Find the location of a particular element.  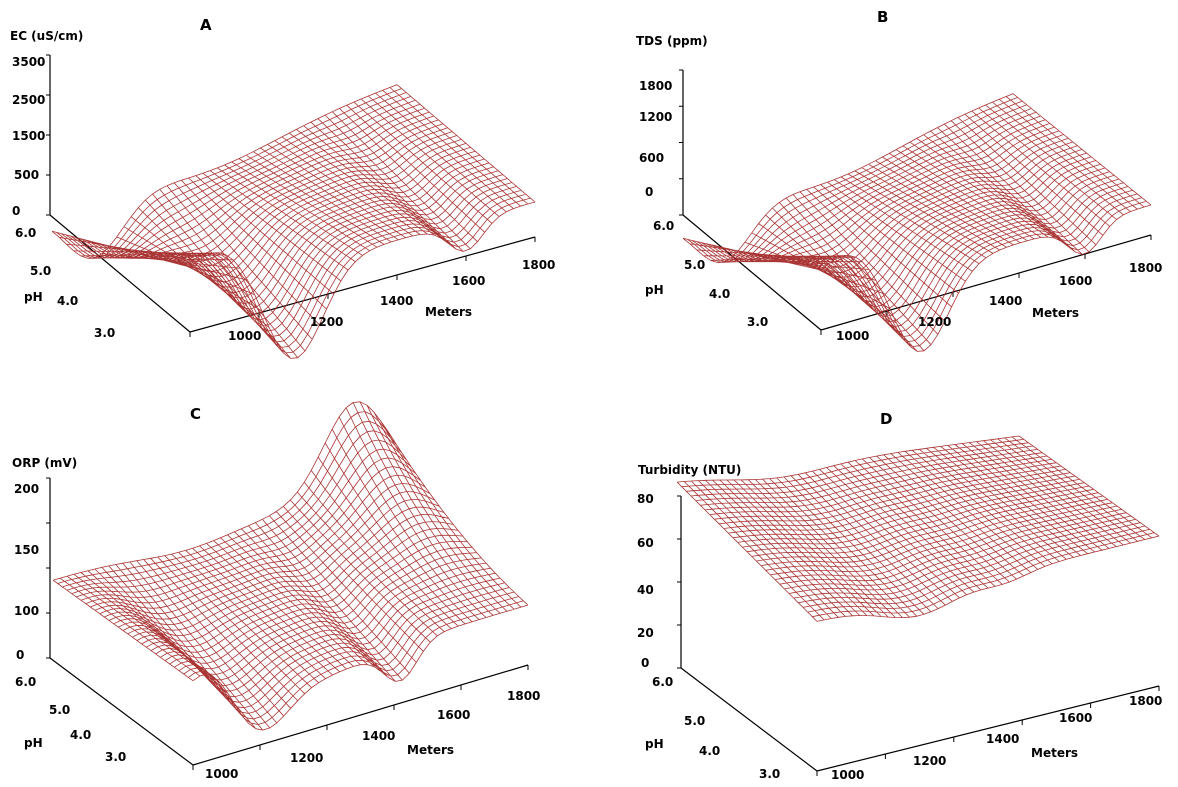

z-tick: 100 is located at coordinates (27, 611).